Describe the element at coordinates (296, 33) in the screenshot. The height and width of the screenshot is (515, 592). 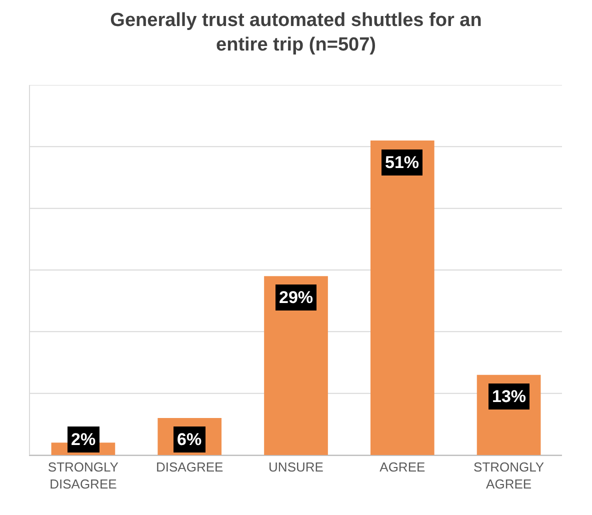
I see `chart-title: Generally trust automated shuttles for an entire trip (n=507)` at that location.